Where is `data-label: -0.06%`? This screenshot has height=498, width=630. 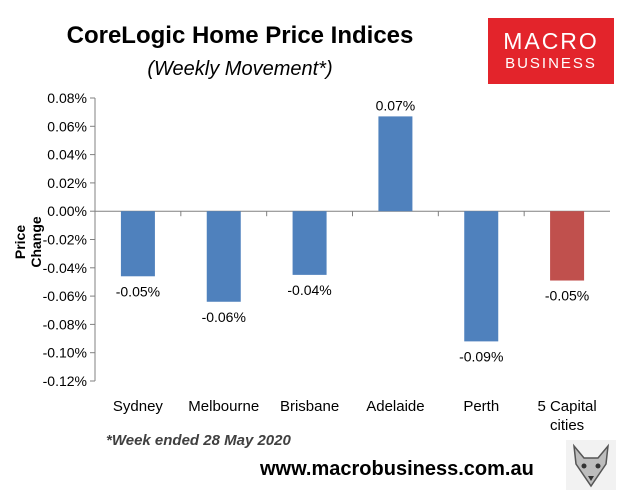
data-label: -0.06% is located at coordinates (224, 317).